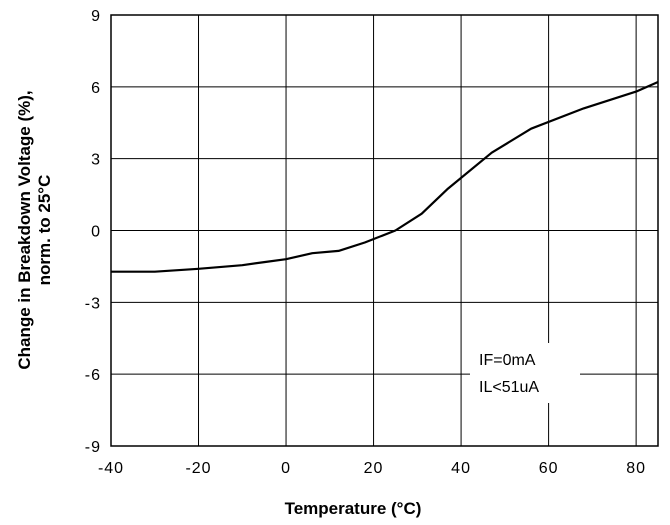  Describe the element at coordinates (93, 303) in the screenshot. I see `y-tick-label: -3` at that location.